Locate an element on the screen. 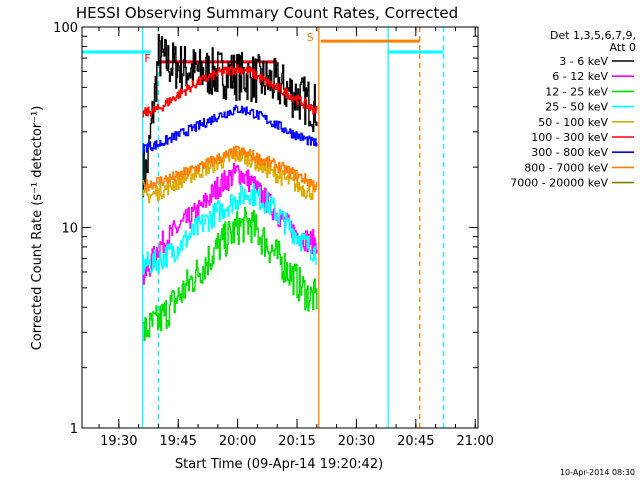 Image resolution: width=640 pixels, height=480 pixels. legend-entry-label: 800 - 7000 keV is located at coordinates (566, 167).